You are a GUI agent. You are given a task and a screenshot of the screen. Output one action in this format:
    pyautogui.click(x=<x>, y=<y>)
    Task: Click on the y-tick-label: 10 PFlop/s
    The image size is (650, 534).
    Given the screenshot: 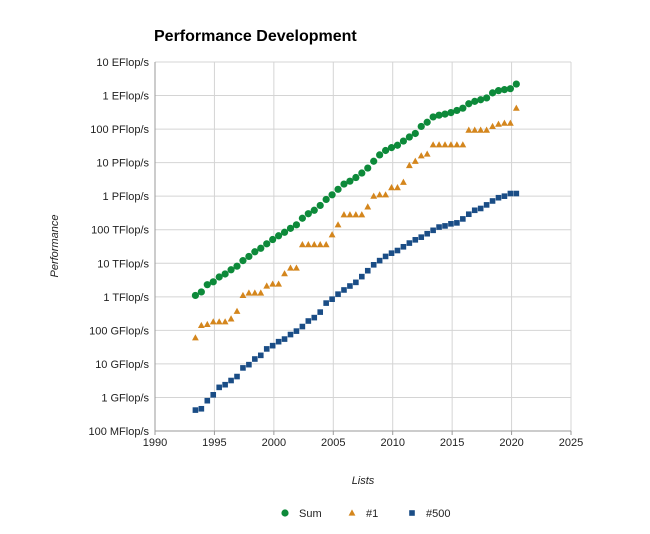 What is the action you would take?
    pyautogui.click(x=122, y=164)
    